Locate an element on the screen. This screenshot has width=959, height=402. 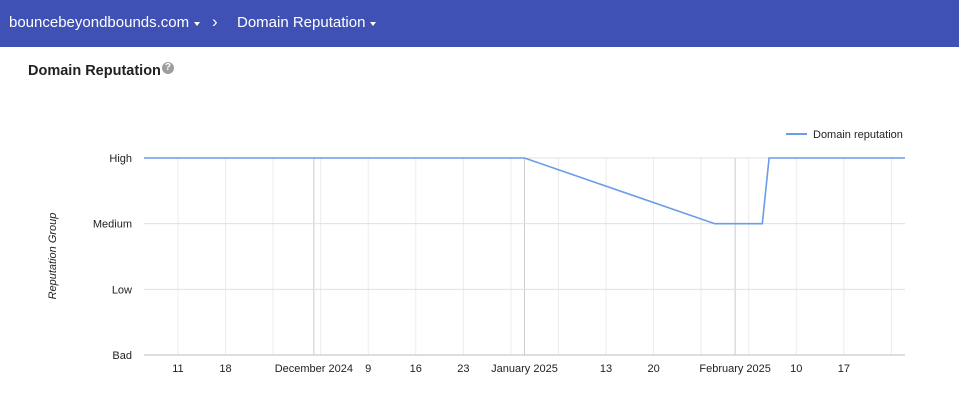
x-tick-label: February 2025 is located at coordinates (735, 369).